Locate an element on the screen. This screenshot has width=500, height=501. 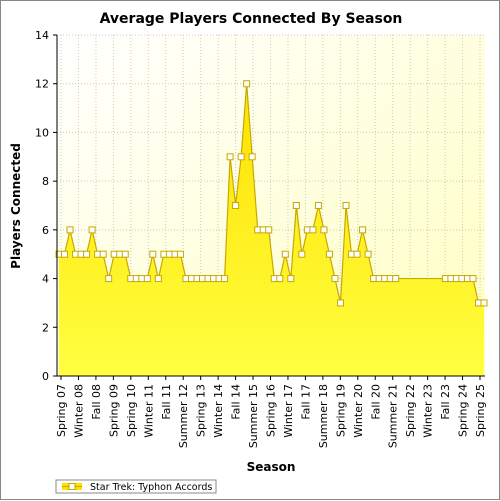
x-tick-label: Spring 10 is located at coordinates (131, 410).